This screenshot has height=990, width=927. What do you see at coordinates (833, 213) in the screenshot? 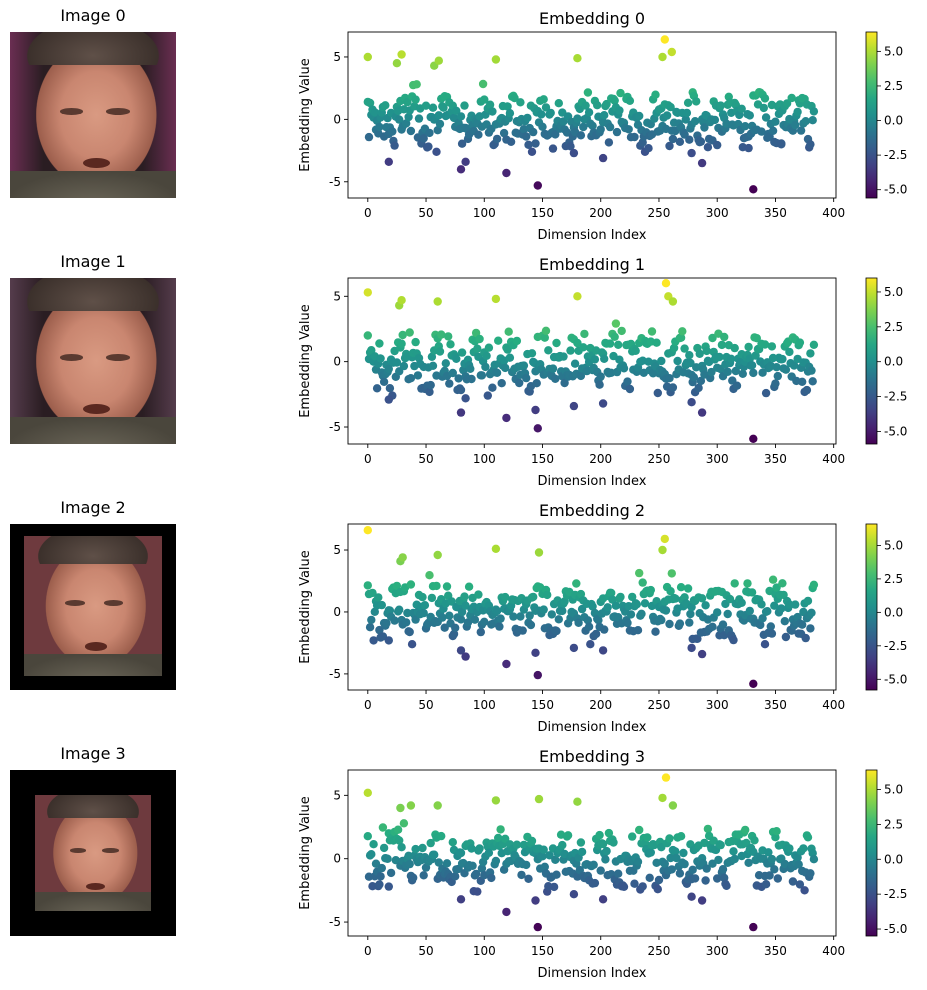
I see `x-tick-label: 400` at bounding box center [833, 213].